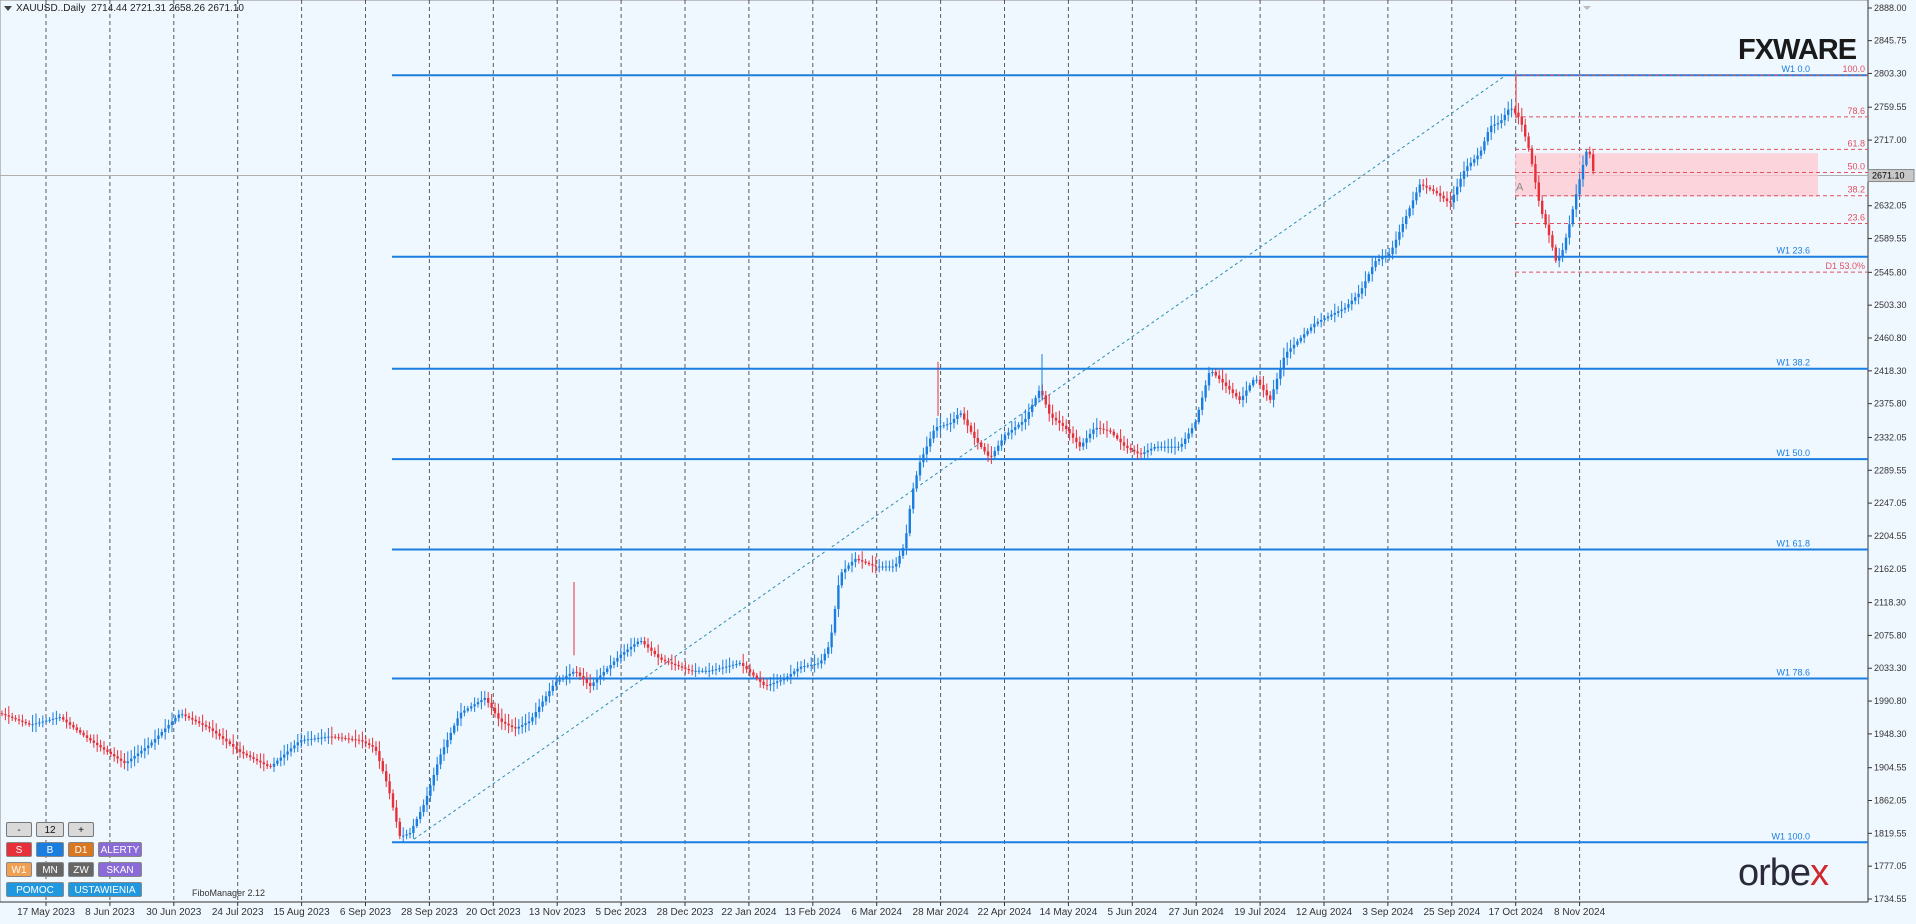  I want to click on daily-fibo-label: 38.2, so click(1856, 190).